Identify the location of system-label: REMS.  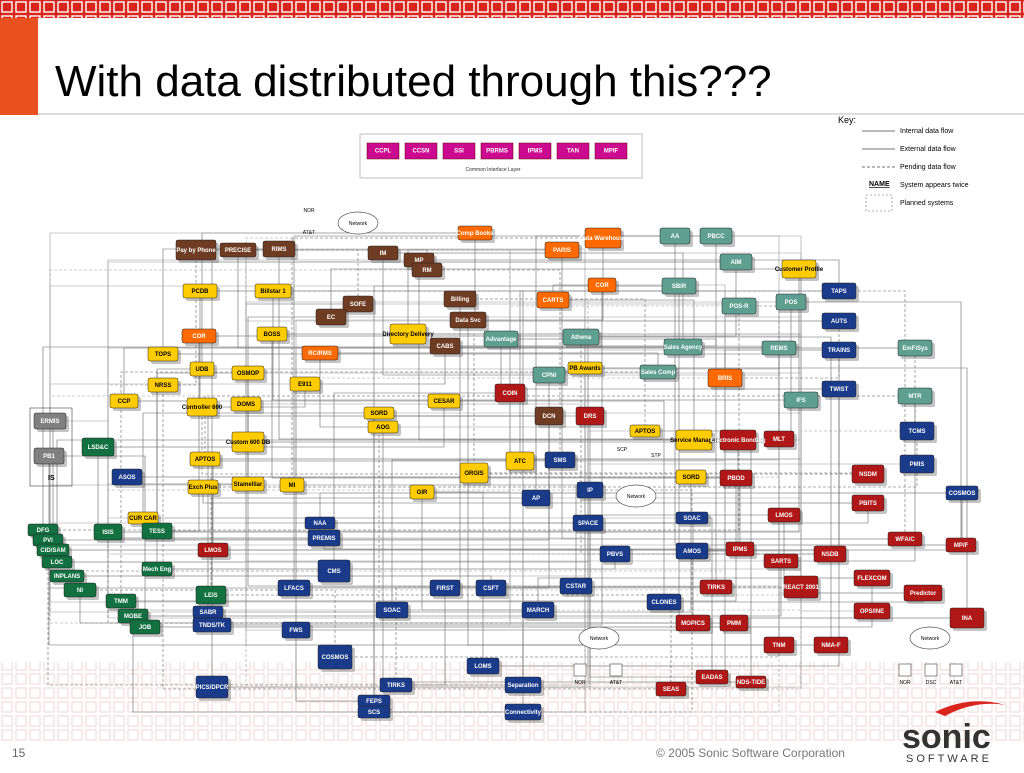
(778, 349).